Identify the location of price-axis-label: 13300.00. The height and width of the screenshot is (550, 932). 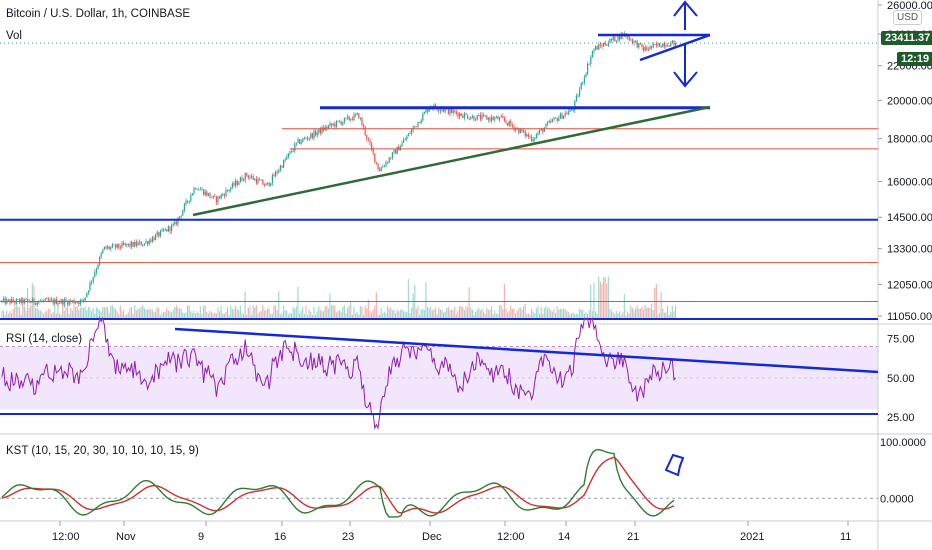
(909, 250).